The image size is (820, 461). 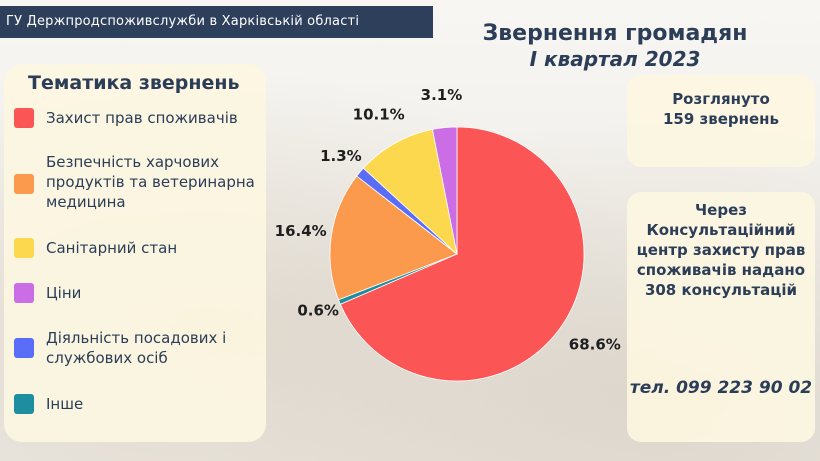 What do you see at coordinates (615, 59) in the screenshot?
I see `page-subtitle: І квартал 2023` at bounding box center [615, 59].